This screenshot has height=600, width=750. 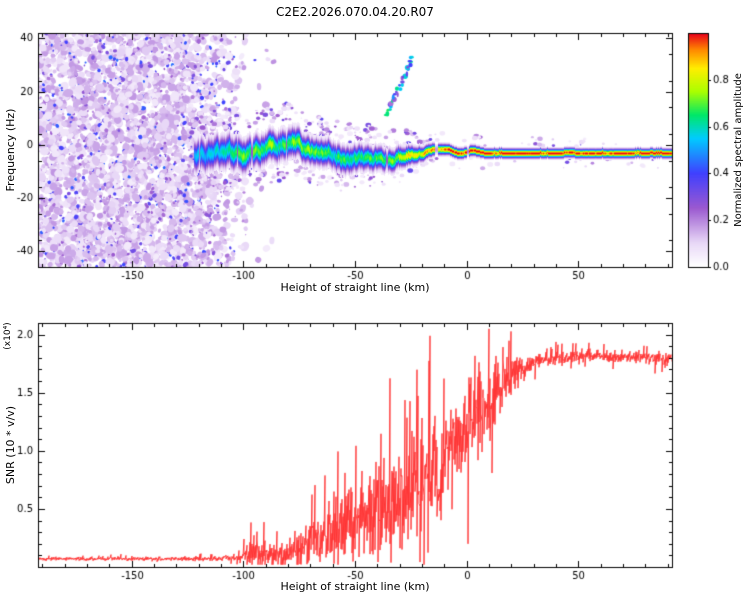 What do you see at coordinates (10, 150) in the screenshot?
I see `spectrogram-ylabel: Frequency (Hz)` at bounding box center [10, 150].